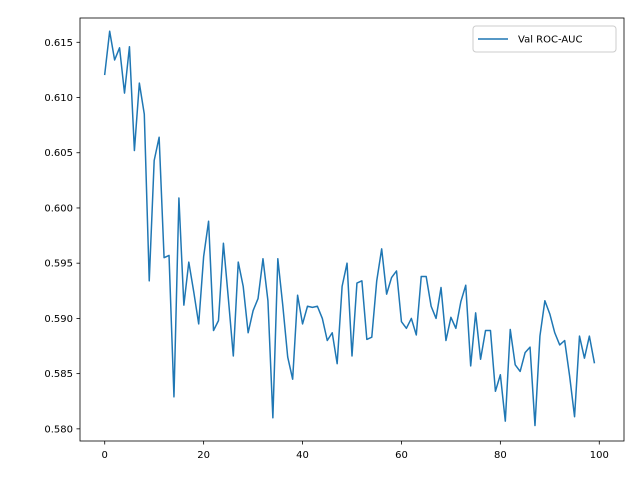 The width and height of the screenshot is (640, 480). I want to click on y-tick-label: 0.600, so click(58, 208).